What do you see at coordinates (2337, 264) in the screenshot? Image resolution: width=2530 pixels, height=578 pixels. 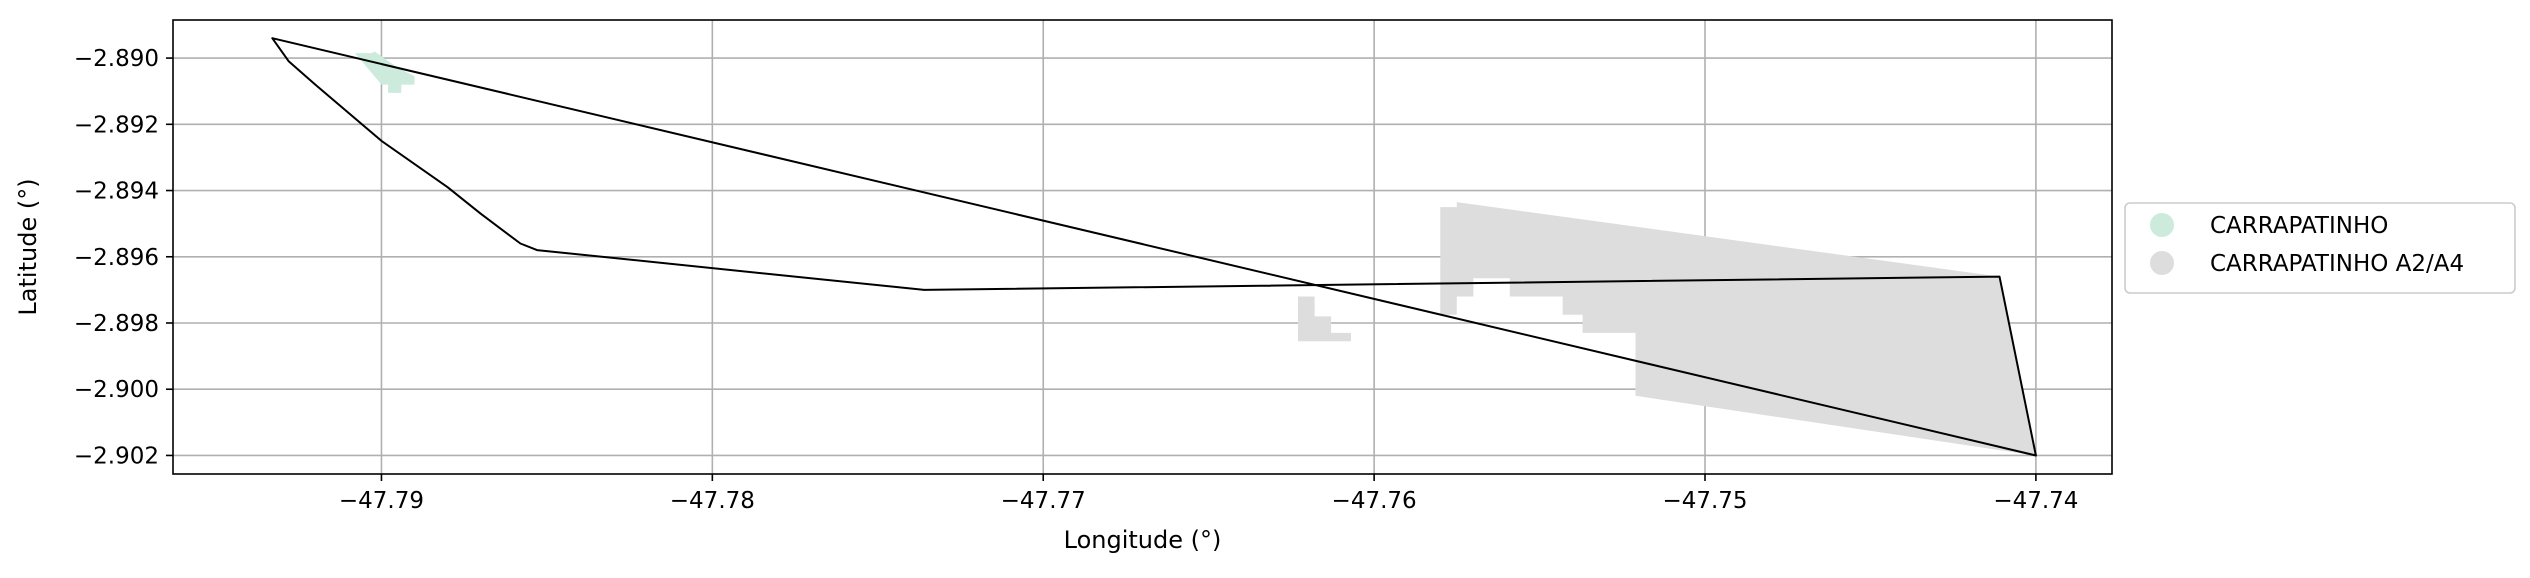 I see `legend-label: CARRAPATINHO A2/A4` at bounding box center [2337, 264].